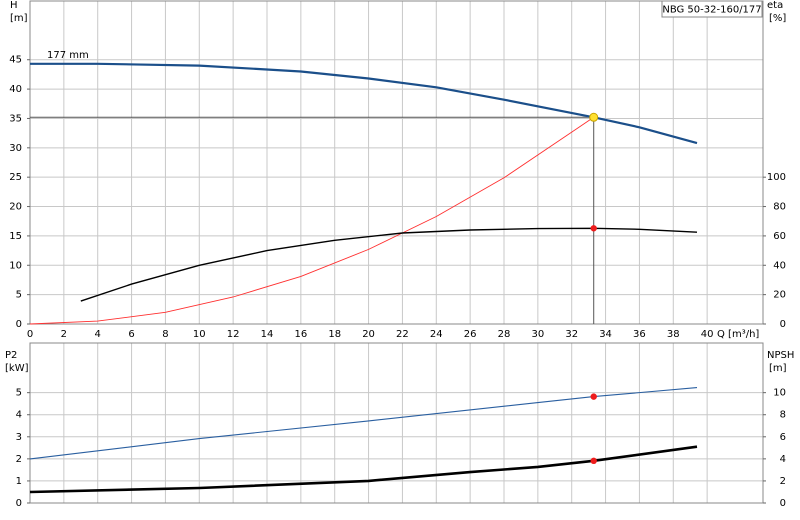  What do you see at coordinates (775, 5) in the screenshot?
I see `y2-axis-label: eta` at bounding box center [775, 5].